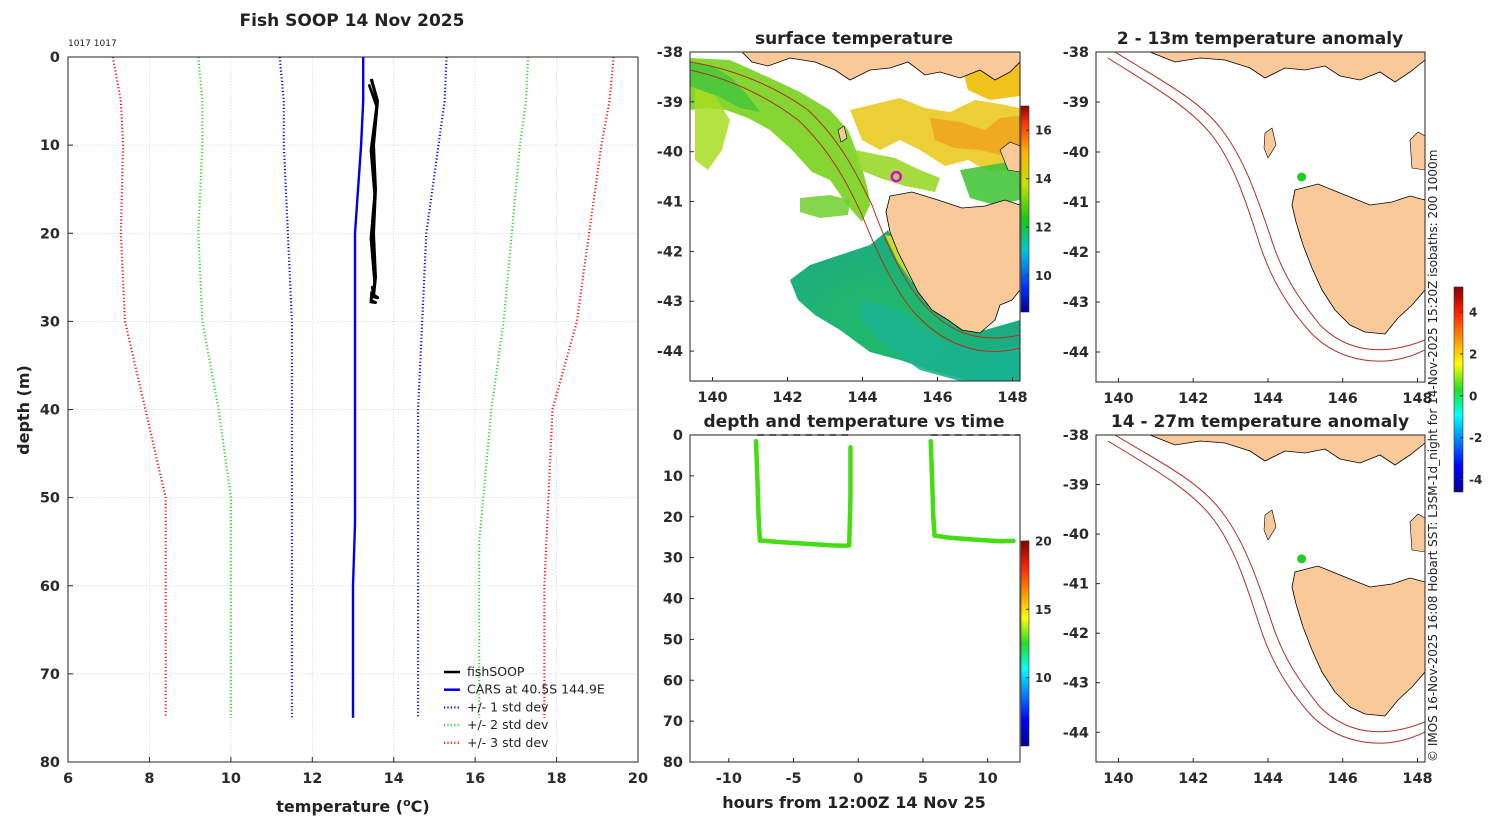  Describe the element at coordinates (673, 640) in the screenshot. I see `time-ytick-label: 50` at that location.